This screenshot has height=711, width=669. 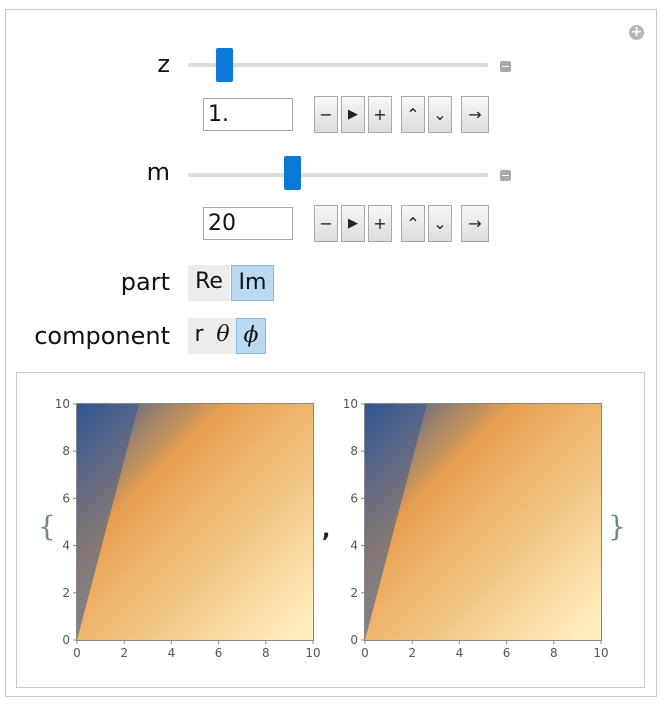 What do you see at coordinates (440, 114) in the screenshot?
I see `z-slower-button: ⌄` at bounding box center [440, 114].